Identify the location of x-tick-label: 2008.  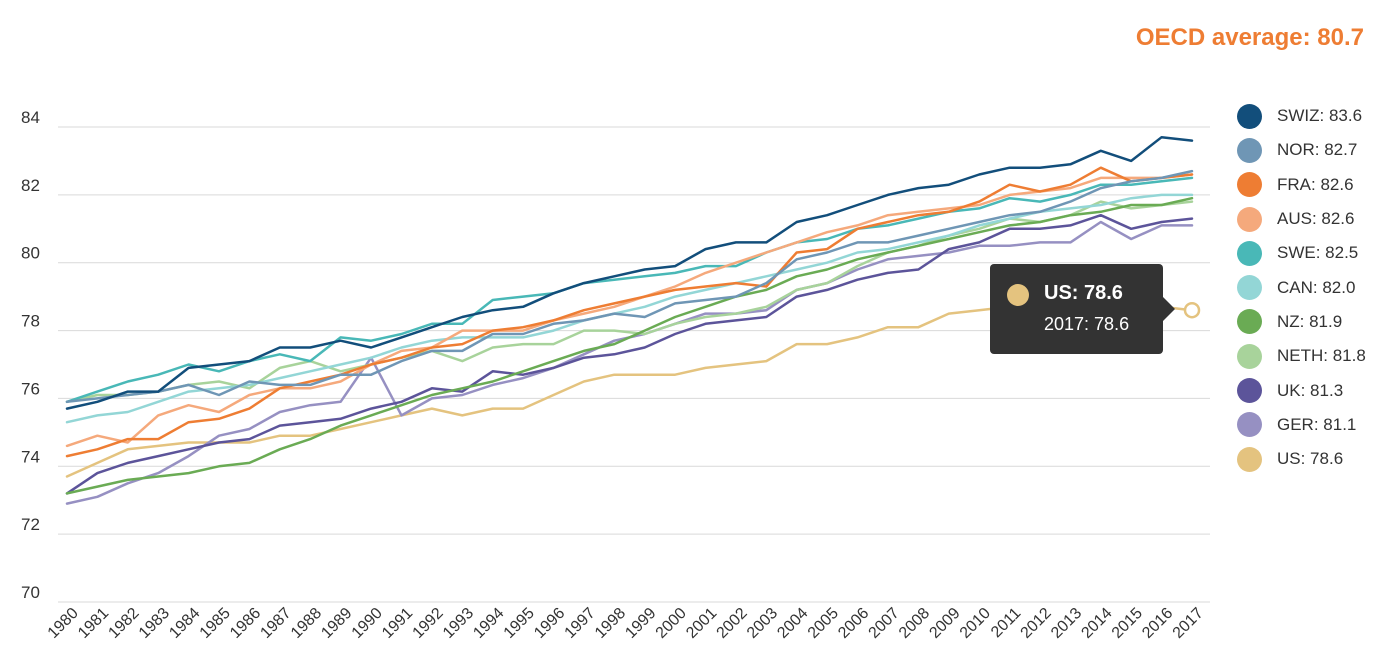
(914, 623).